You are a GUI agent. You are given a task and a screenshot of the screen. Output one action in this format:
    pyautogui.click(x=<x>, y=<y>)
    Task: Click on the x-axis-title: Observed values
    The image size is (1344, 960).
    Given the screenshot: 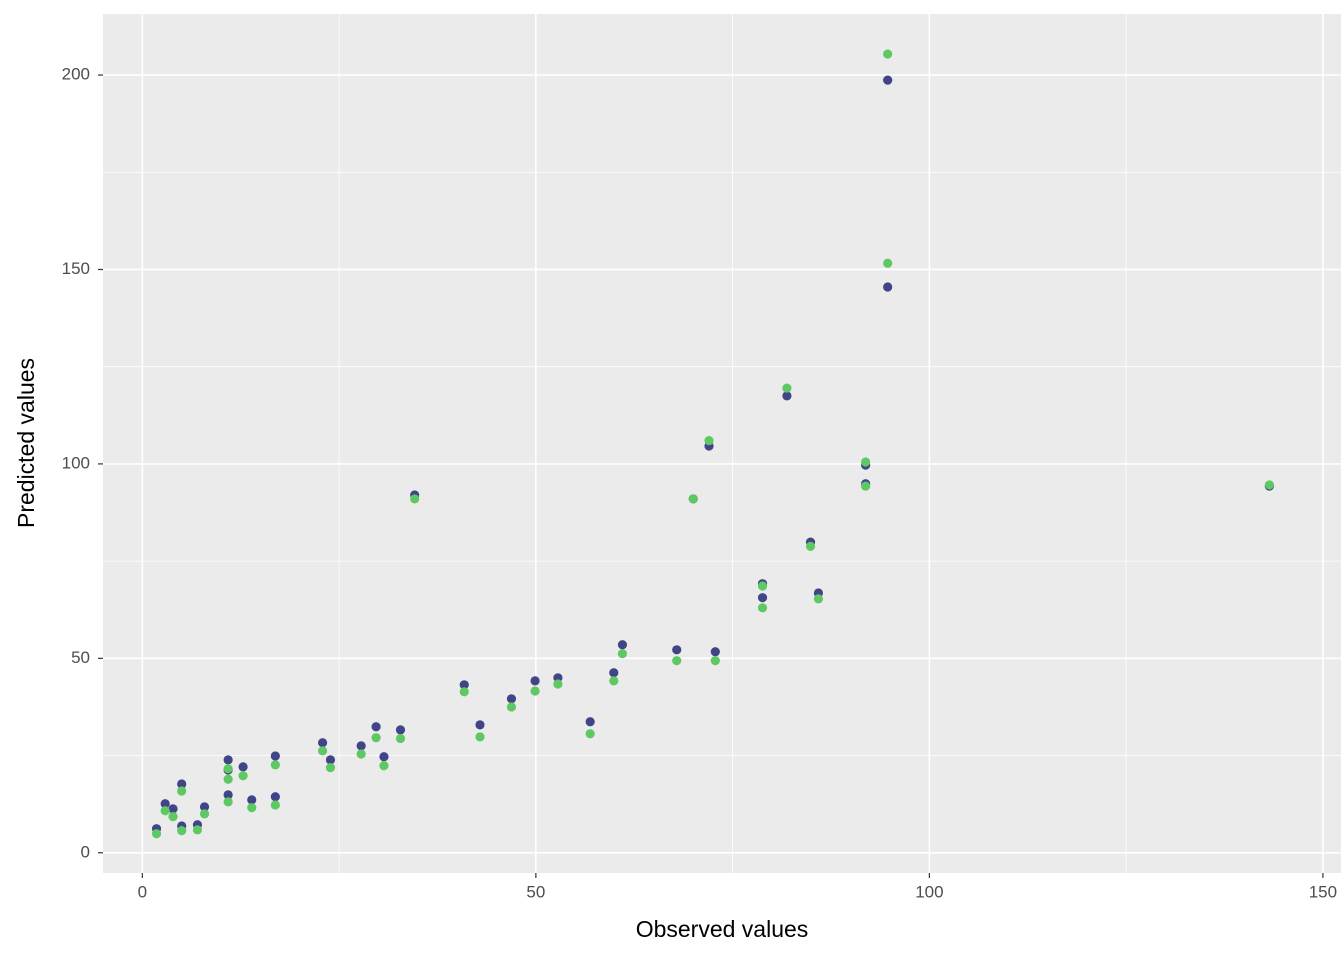 What is the action you would take?
    pyautogui.click(x=722, y=929)
    